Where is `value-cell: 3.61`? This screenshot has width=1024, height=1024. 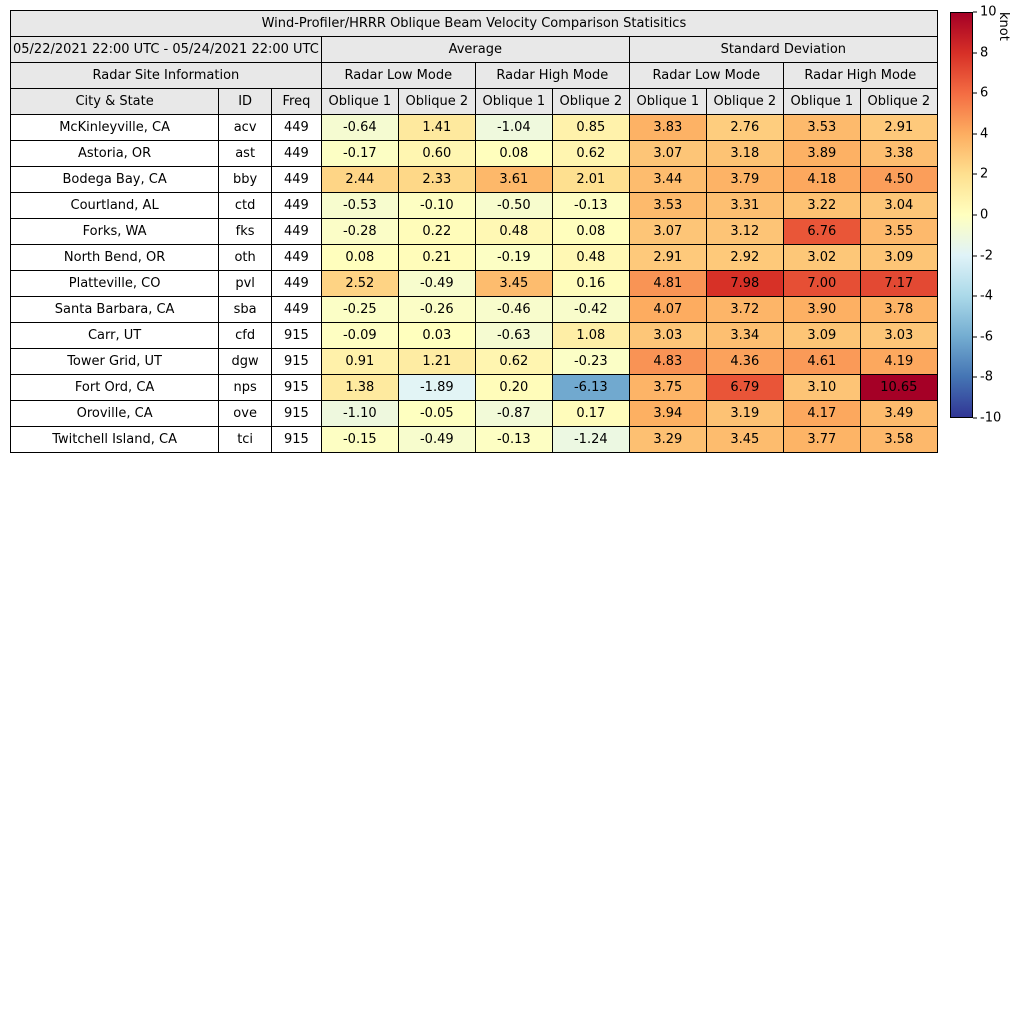
value-cell: 3.61 is located at coordinates (513, 179).